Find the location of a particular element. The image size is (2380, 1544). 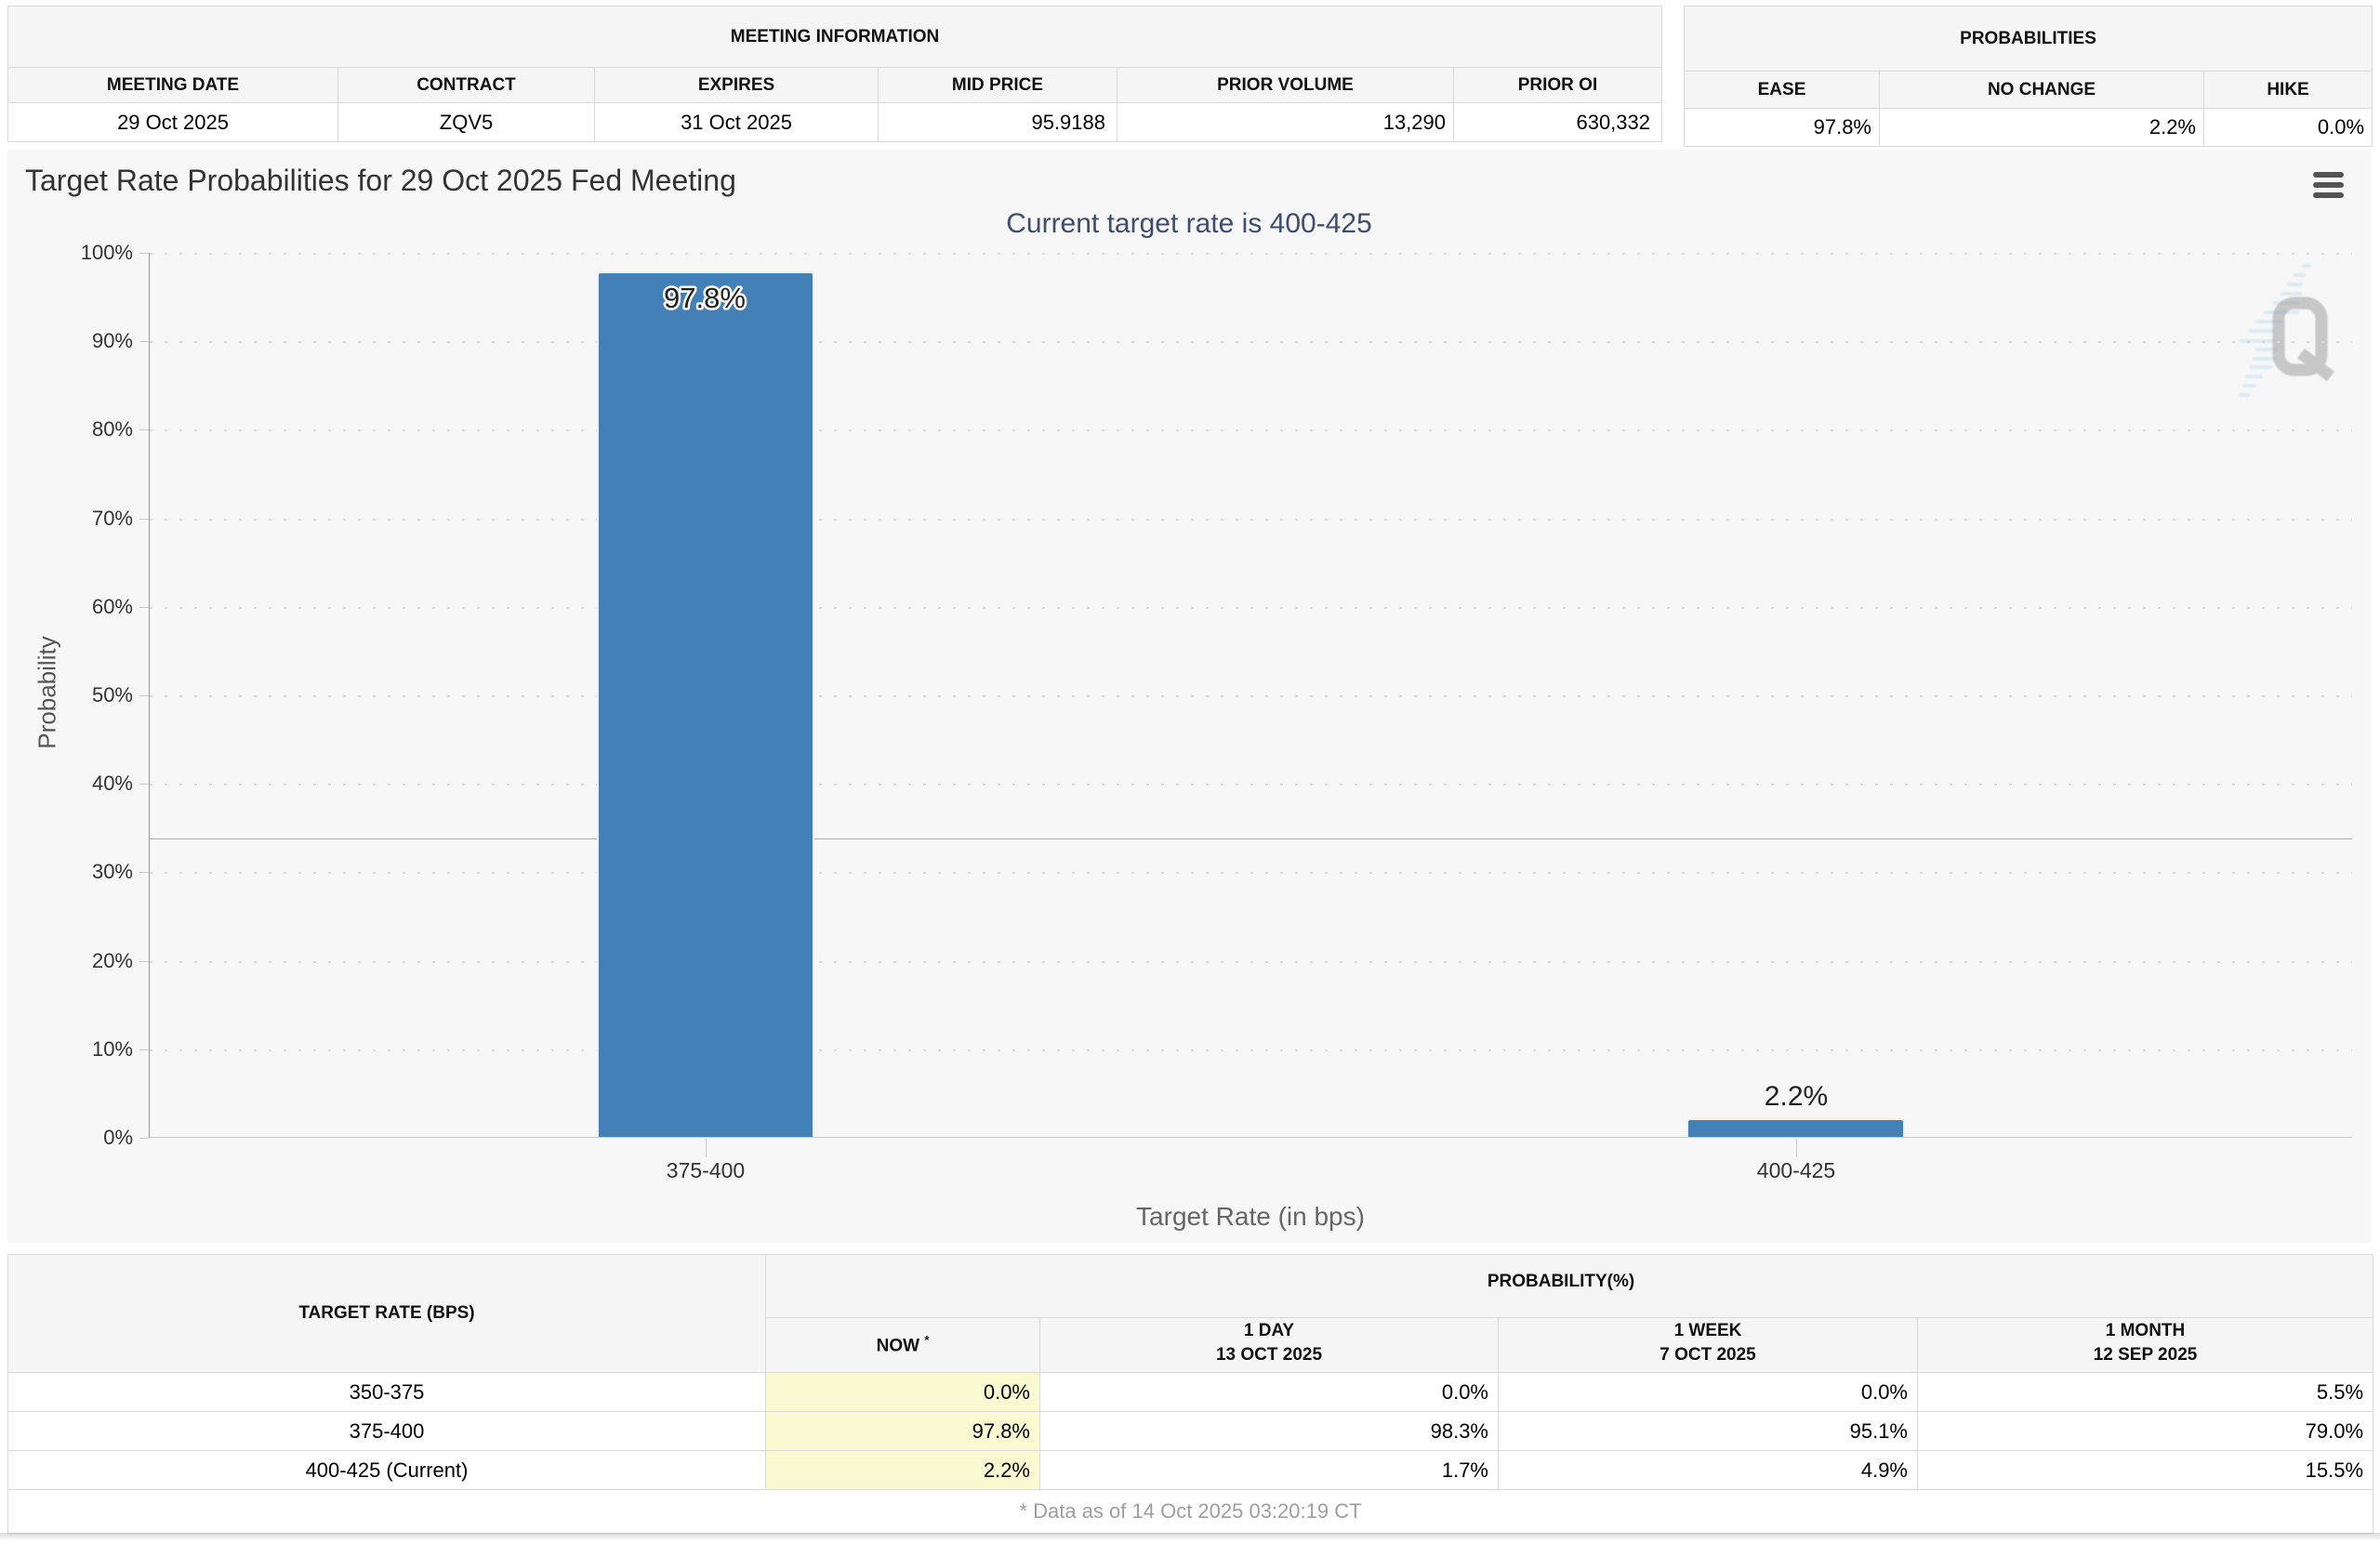

svg-text: 2.2% is located at coordinates (1796, 1097).